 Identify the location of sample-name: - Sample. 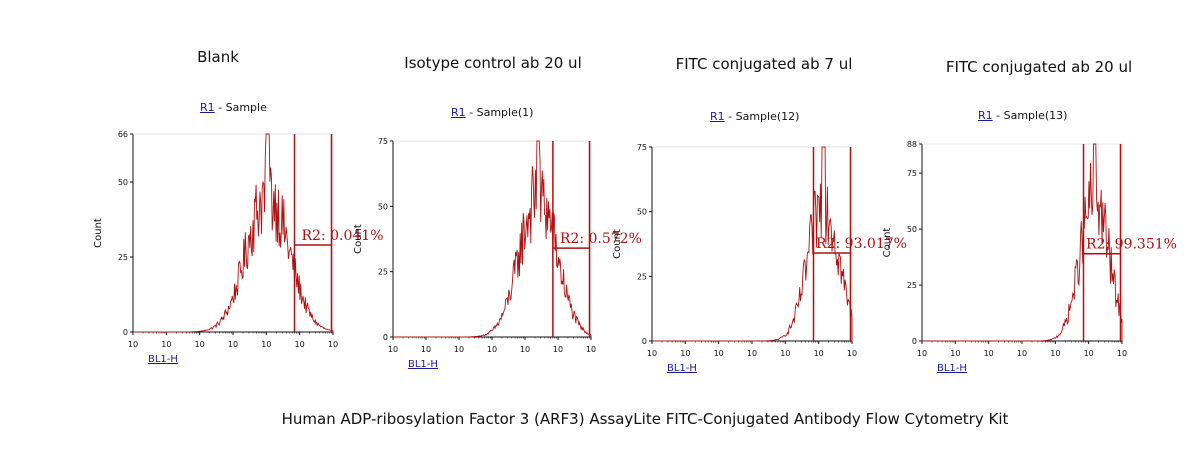
(240, 107).